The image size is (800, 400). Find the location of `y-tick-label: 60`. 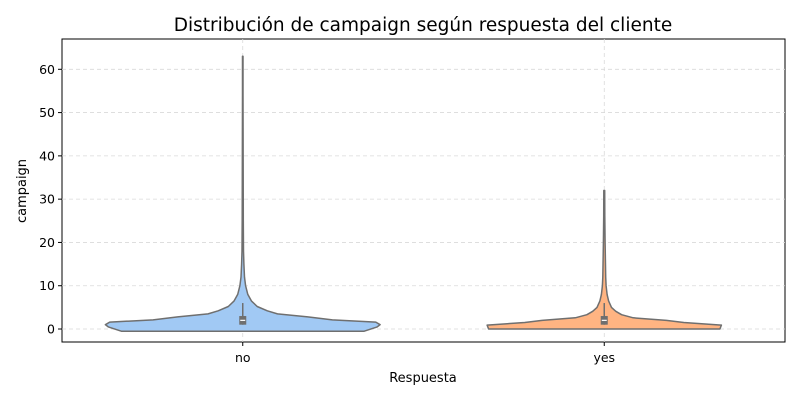

y-tick-label: 60 is located at coordinates (47, 69).